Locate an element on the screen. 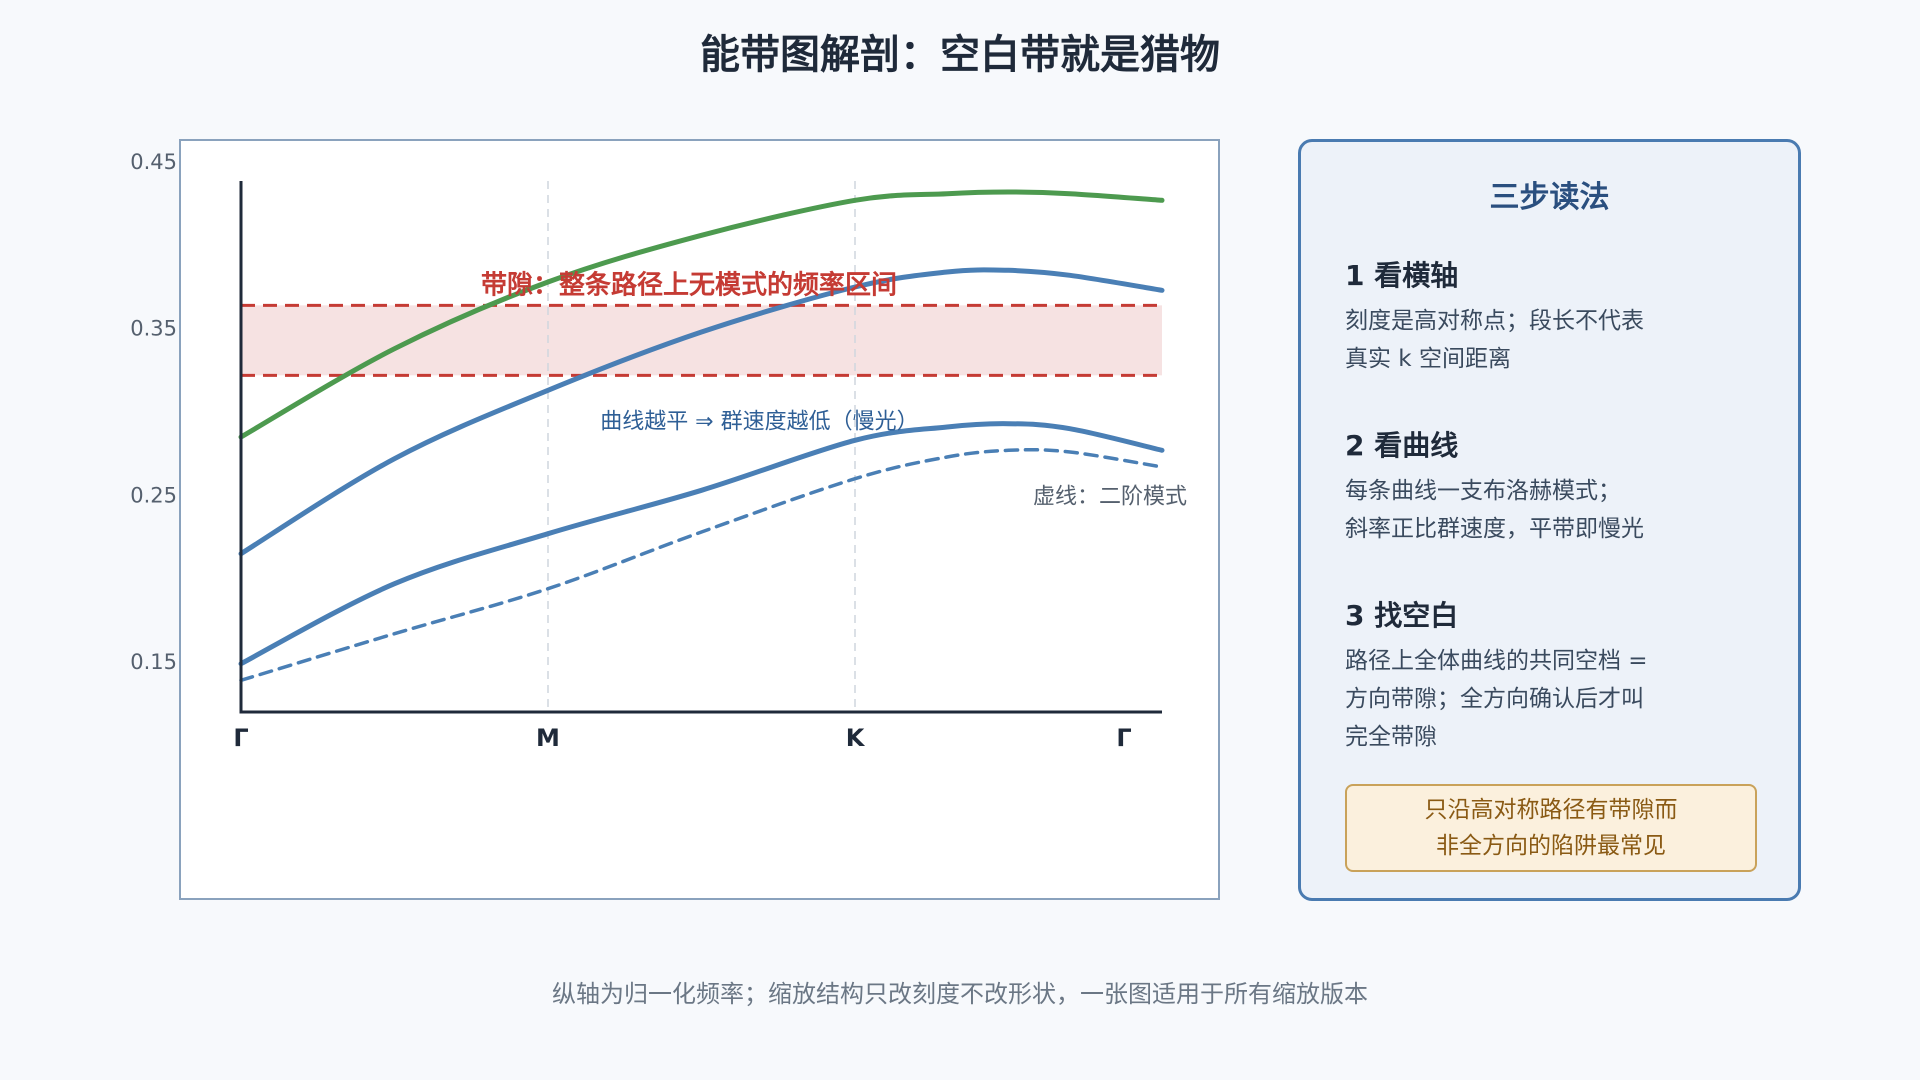 This screenshot has height=1080, width=1920. step-2-body: 每条曲线一支布洛赫模式； 斜率正比群速度，平带即慢光 is located at coordinates (1555, 510).